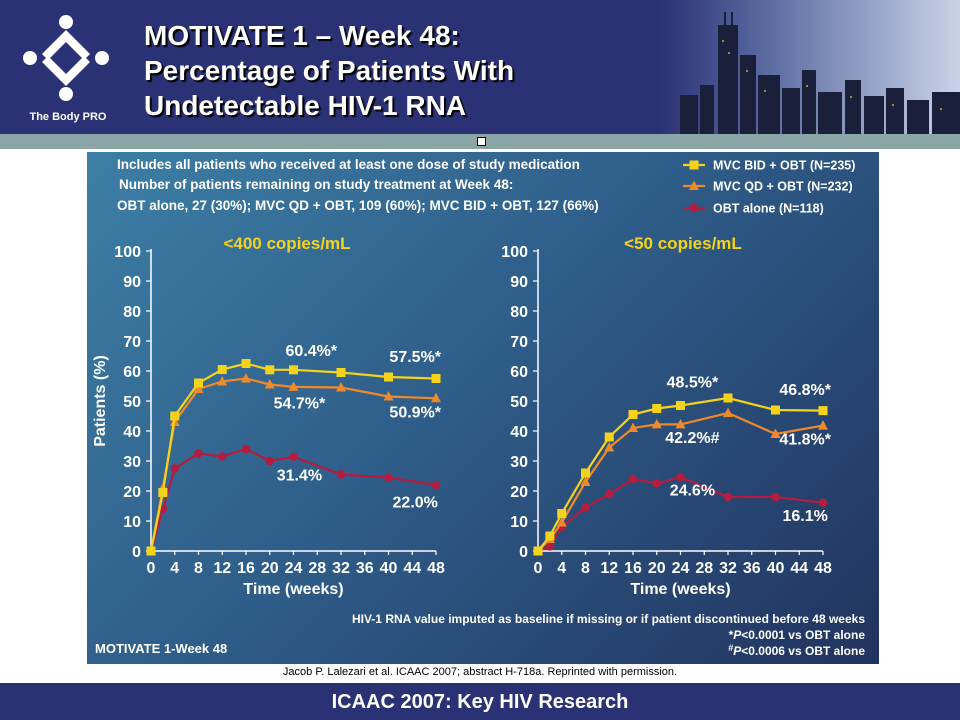  Describe the element at coordinates (776, 568) in the screenshot. I see `x-tick-label: 40` at that location.